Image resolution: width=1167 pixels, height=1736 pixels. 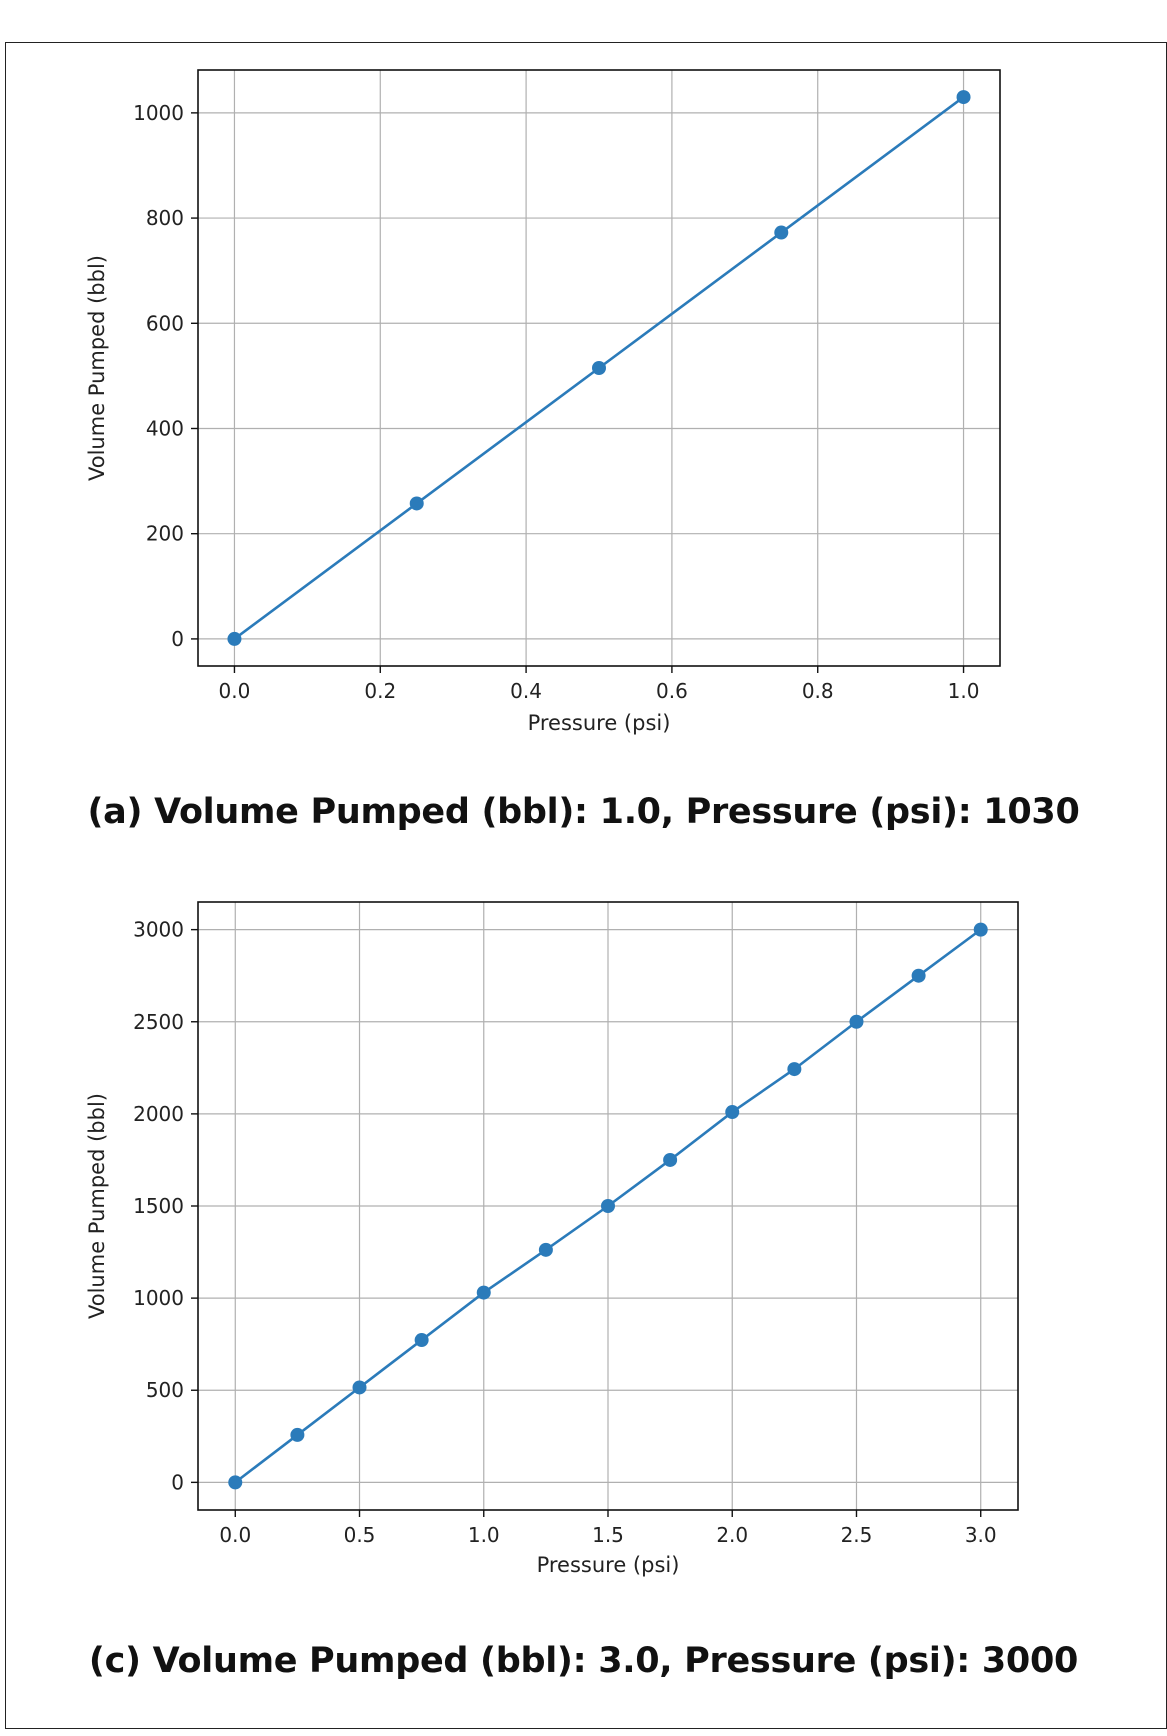 I want to click on x-tick-label: 2.5, so click(x=857, y=1535).